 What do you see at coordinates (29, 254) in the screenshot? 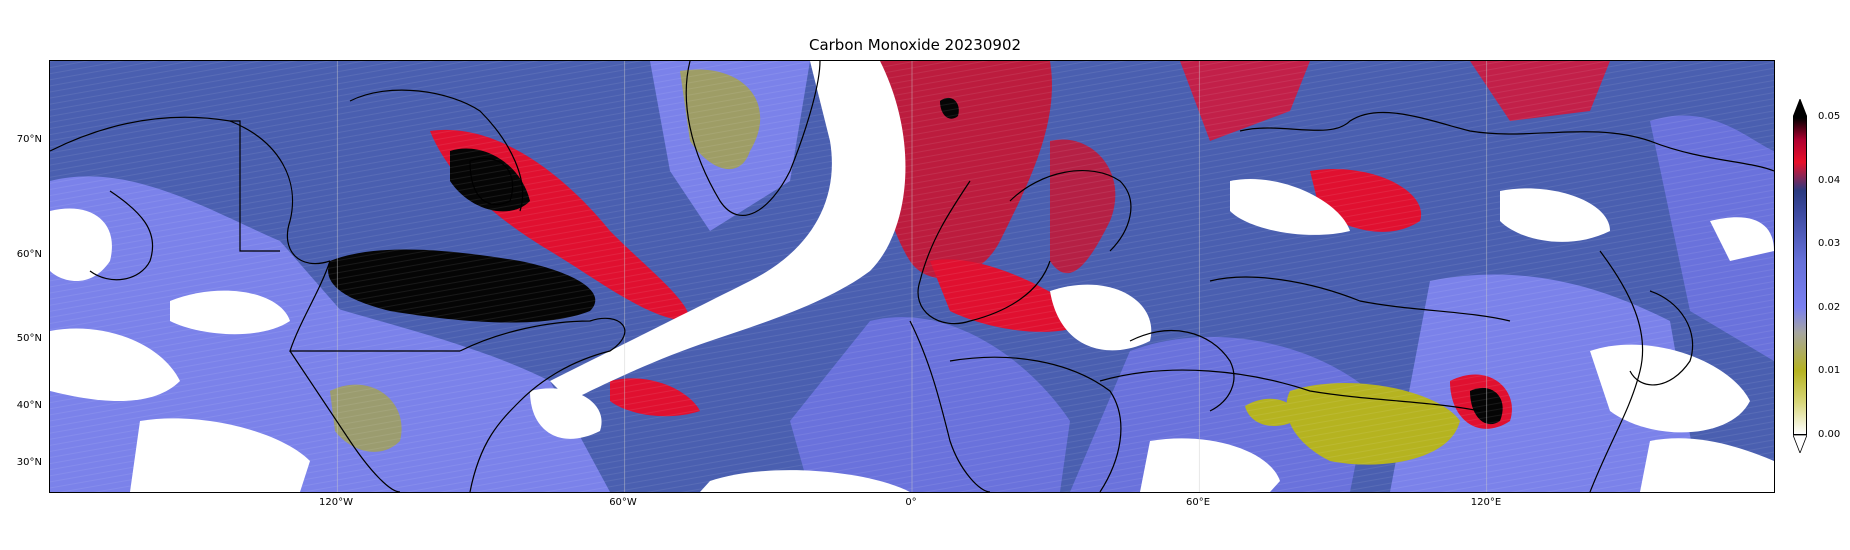
I see `lat-tick-label: 60°N` at bounding box center [29, 254].